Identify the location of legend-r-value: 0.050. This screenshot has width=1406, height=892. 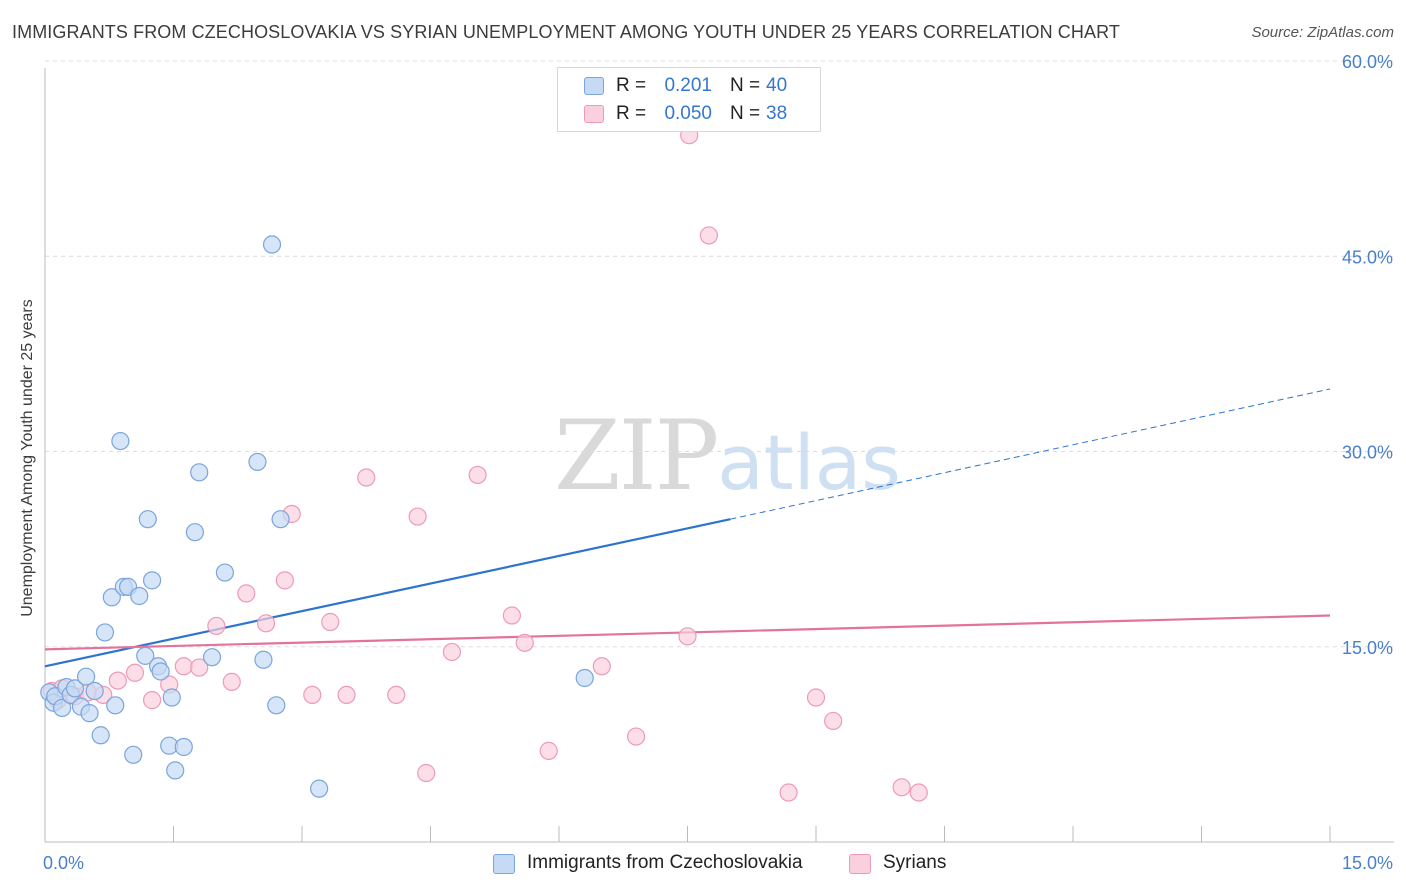
(688, 113).